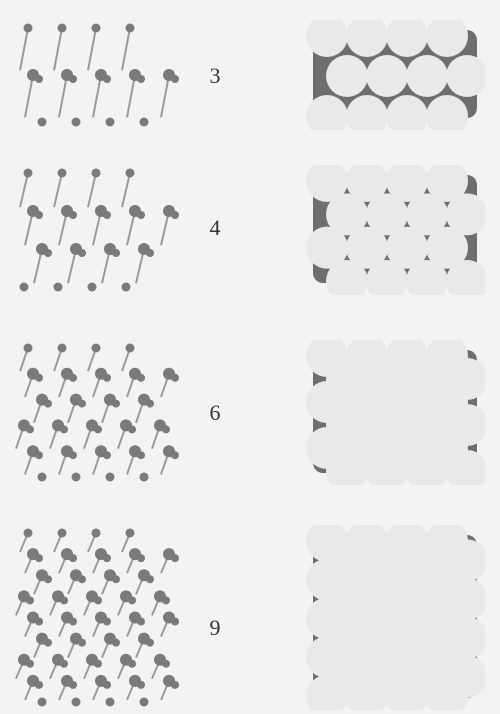 The height and width of the screenshot is (714, 500). Describe the element at coordinates (215, 227) in the screenshot. I see `layer-count-label: 4` at that location.